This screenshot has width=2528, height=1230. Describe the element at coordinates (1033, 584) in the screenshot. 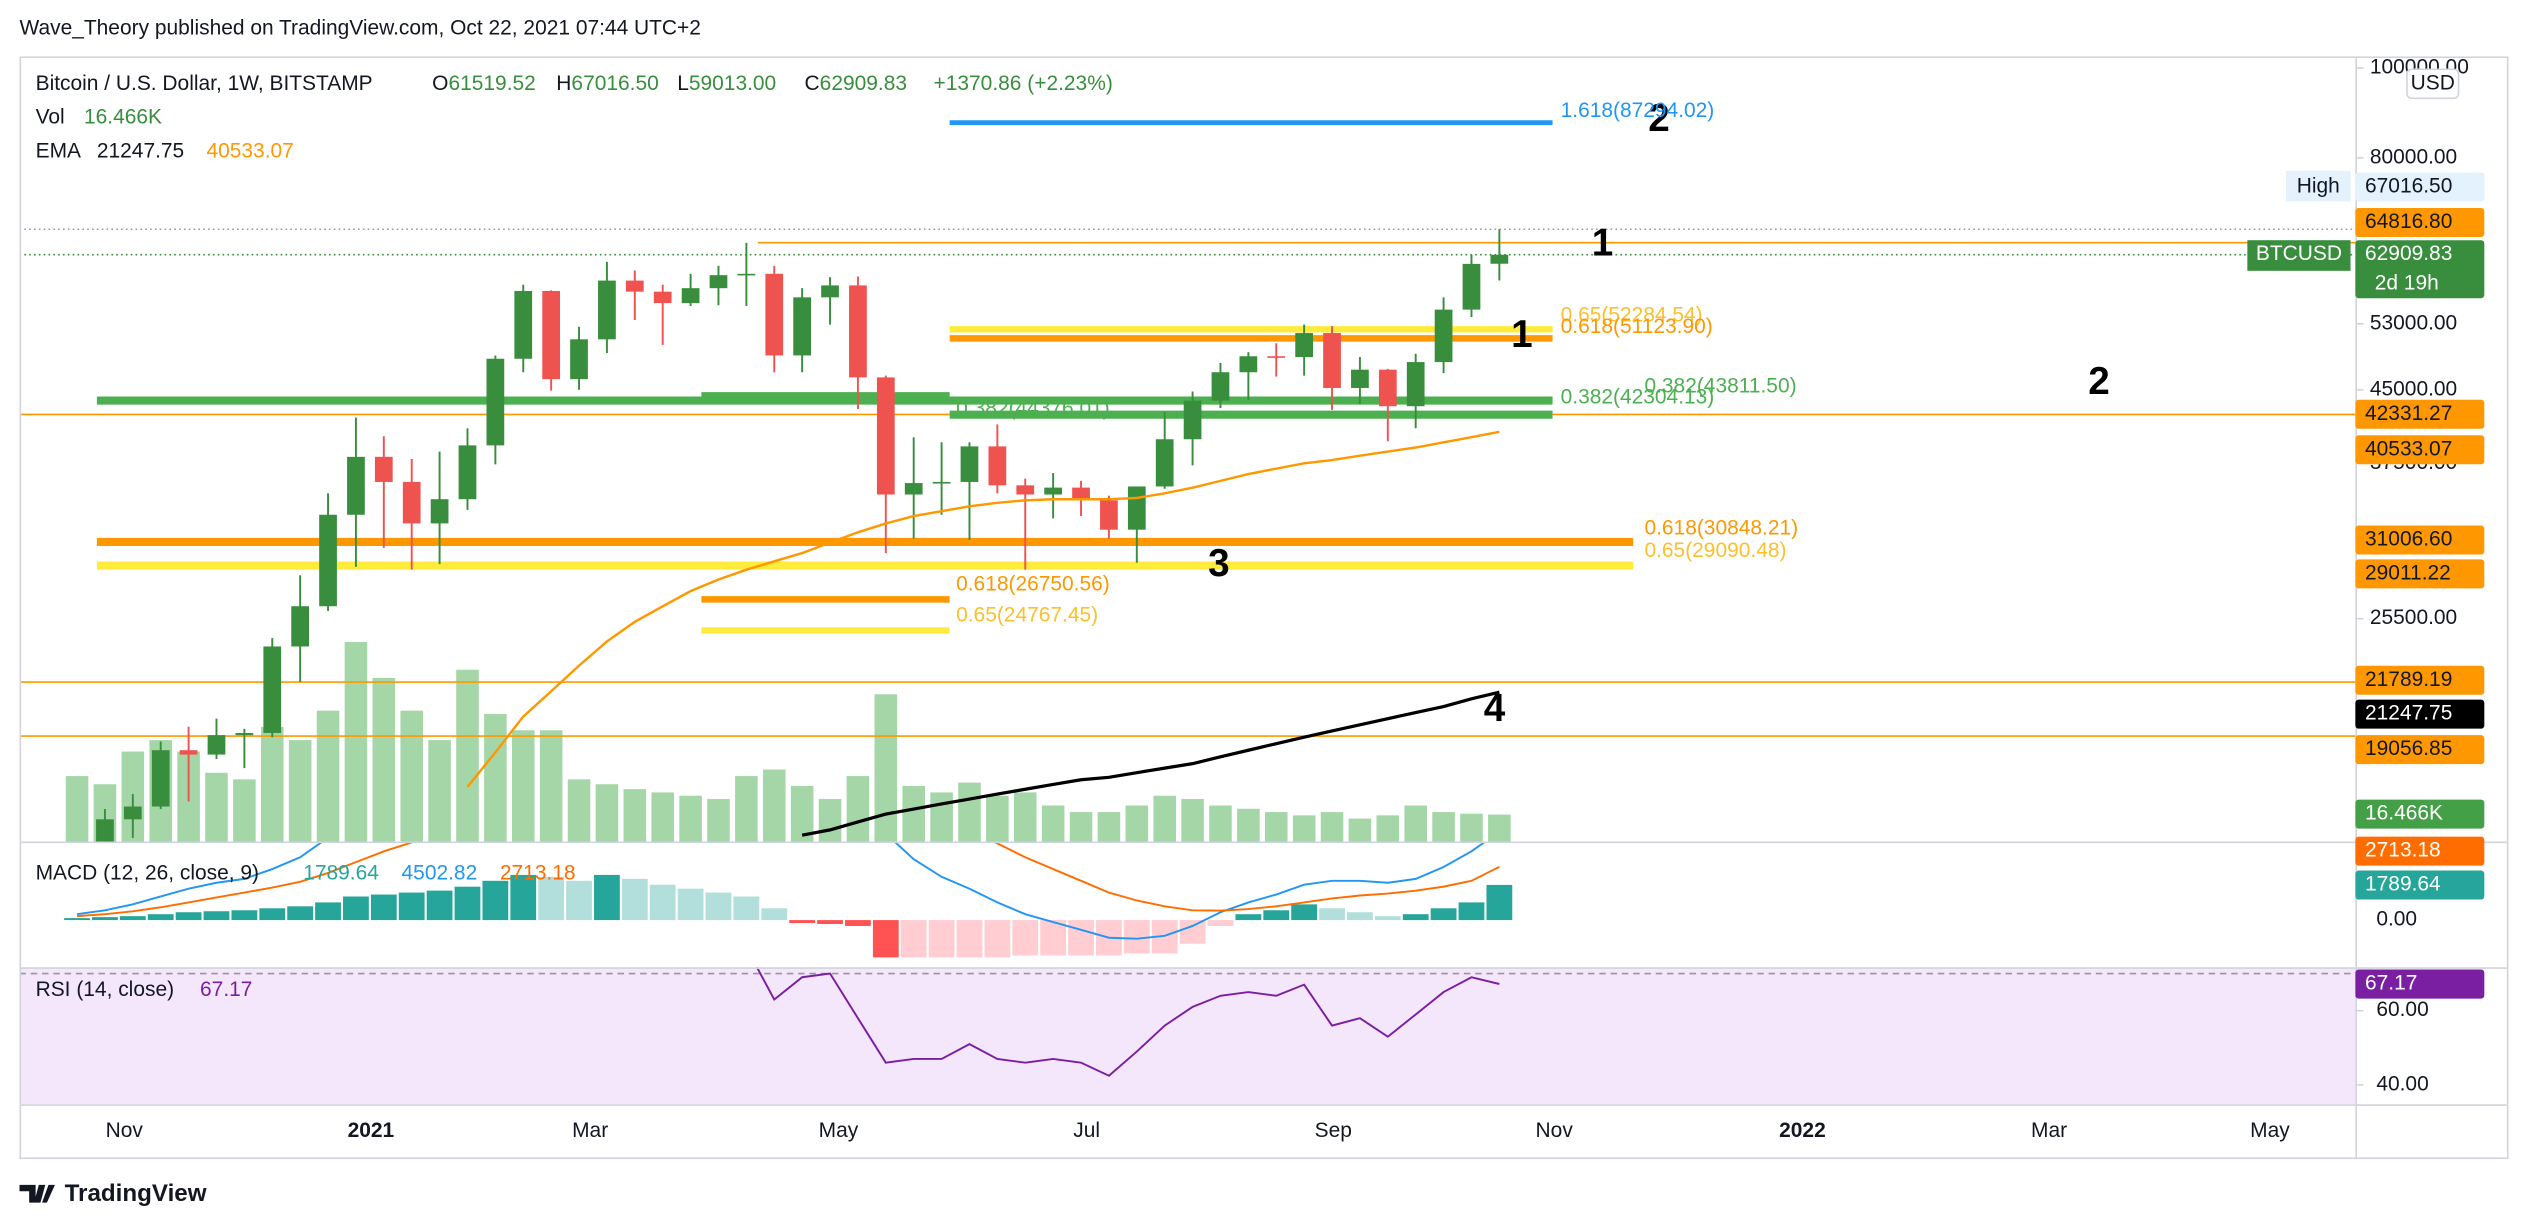

I see `fib-label: 0.618(26750.56)` at that location.